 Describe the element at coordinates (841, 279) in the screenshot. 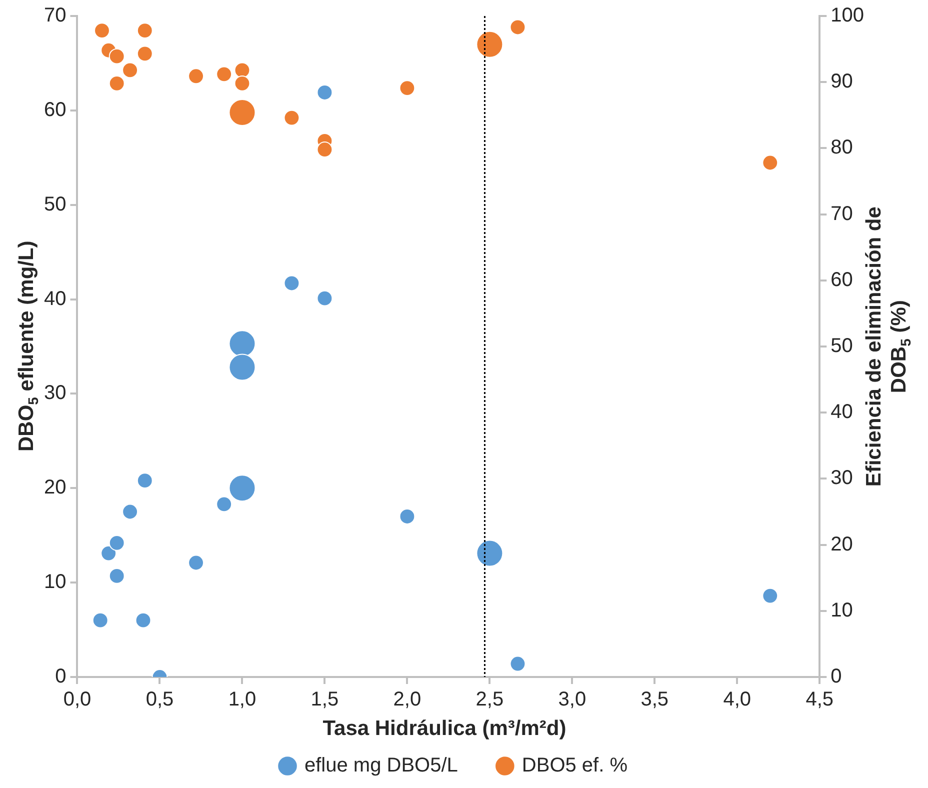

I see `y2-tick-label: 60` at that location.